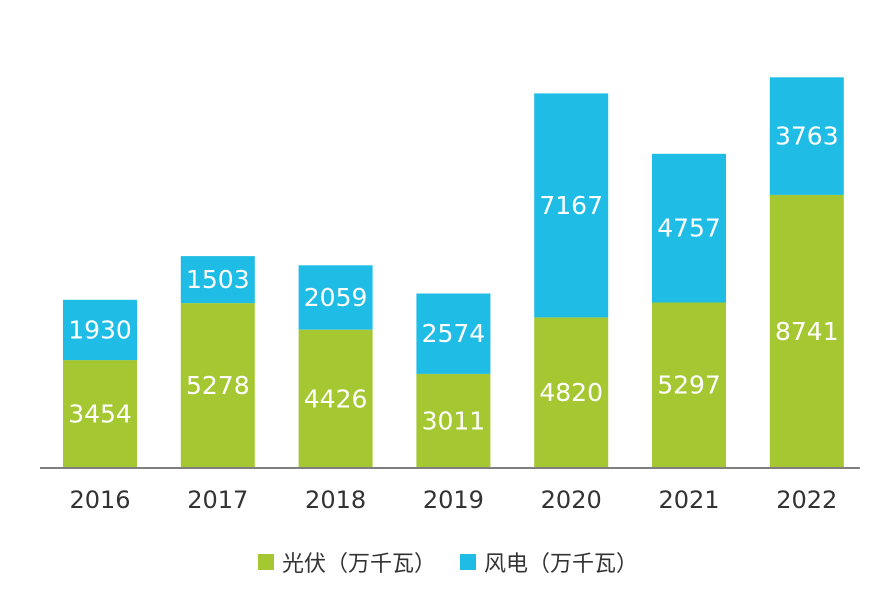  I want to click on bar-wind-2018, so click(335, 297).